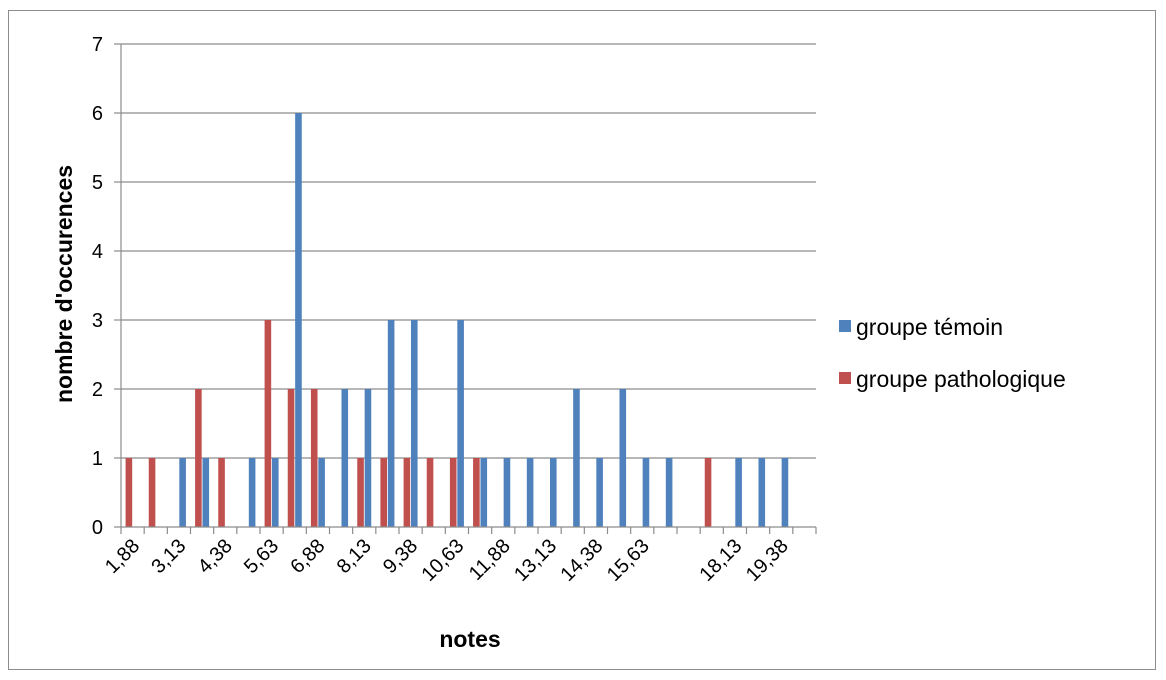 The image size is (1166, 680). I want to click on x-tick-label: 9,38, so click(400, 556).